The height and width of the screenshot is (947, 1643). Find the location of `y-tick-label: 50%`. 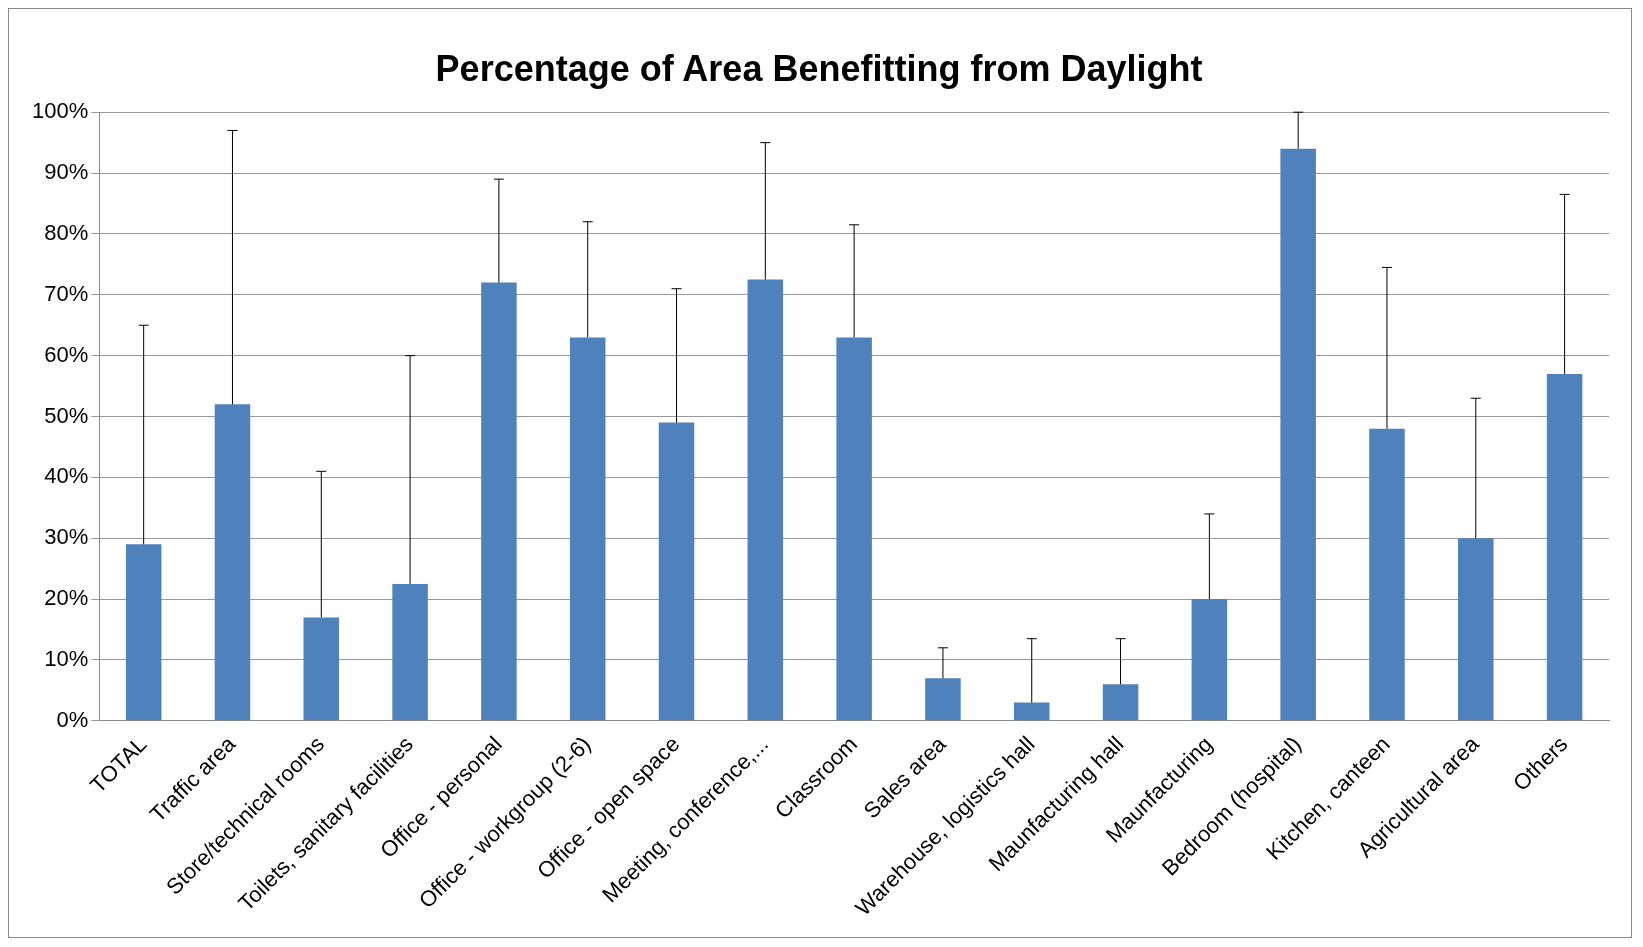

y-tick-label: 50% is located at coordinates (66, 415).